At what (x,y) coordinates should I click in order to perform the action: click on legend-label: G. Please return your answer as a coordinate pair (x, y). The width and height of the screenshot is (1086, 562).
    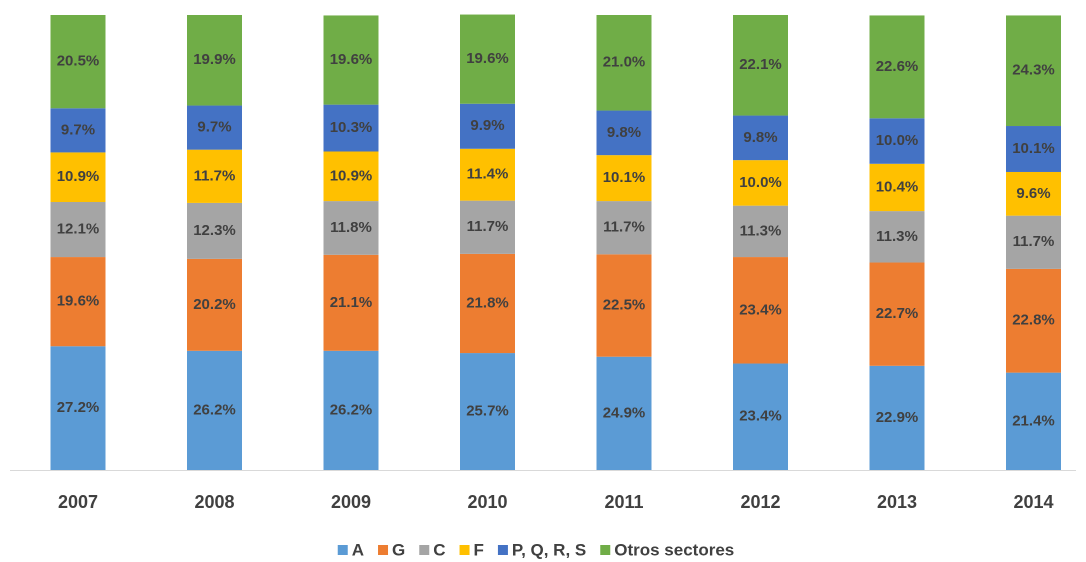
    Looking at the image, I should click on (398, 549).